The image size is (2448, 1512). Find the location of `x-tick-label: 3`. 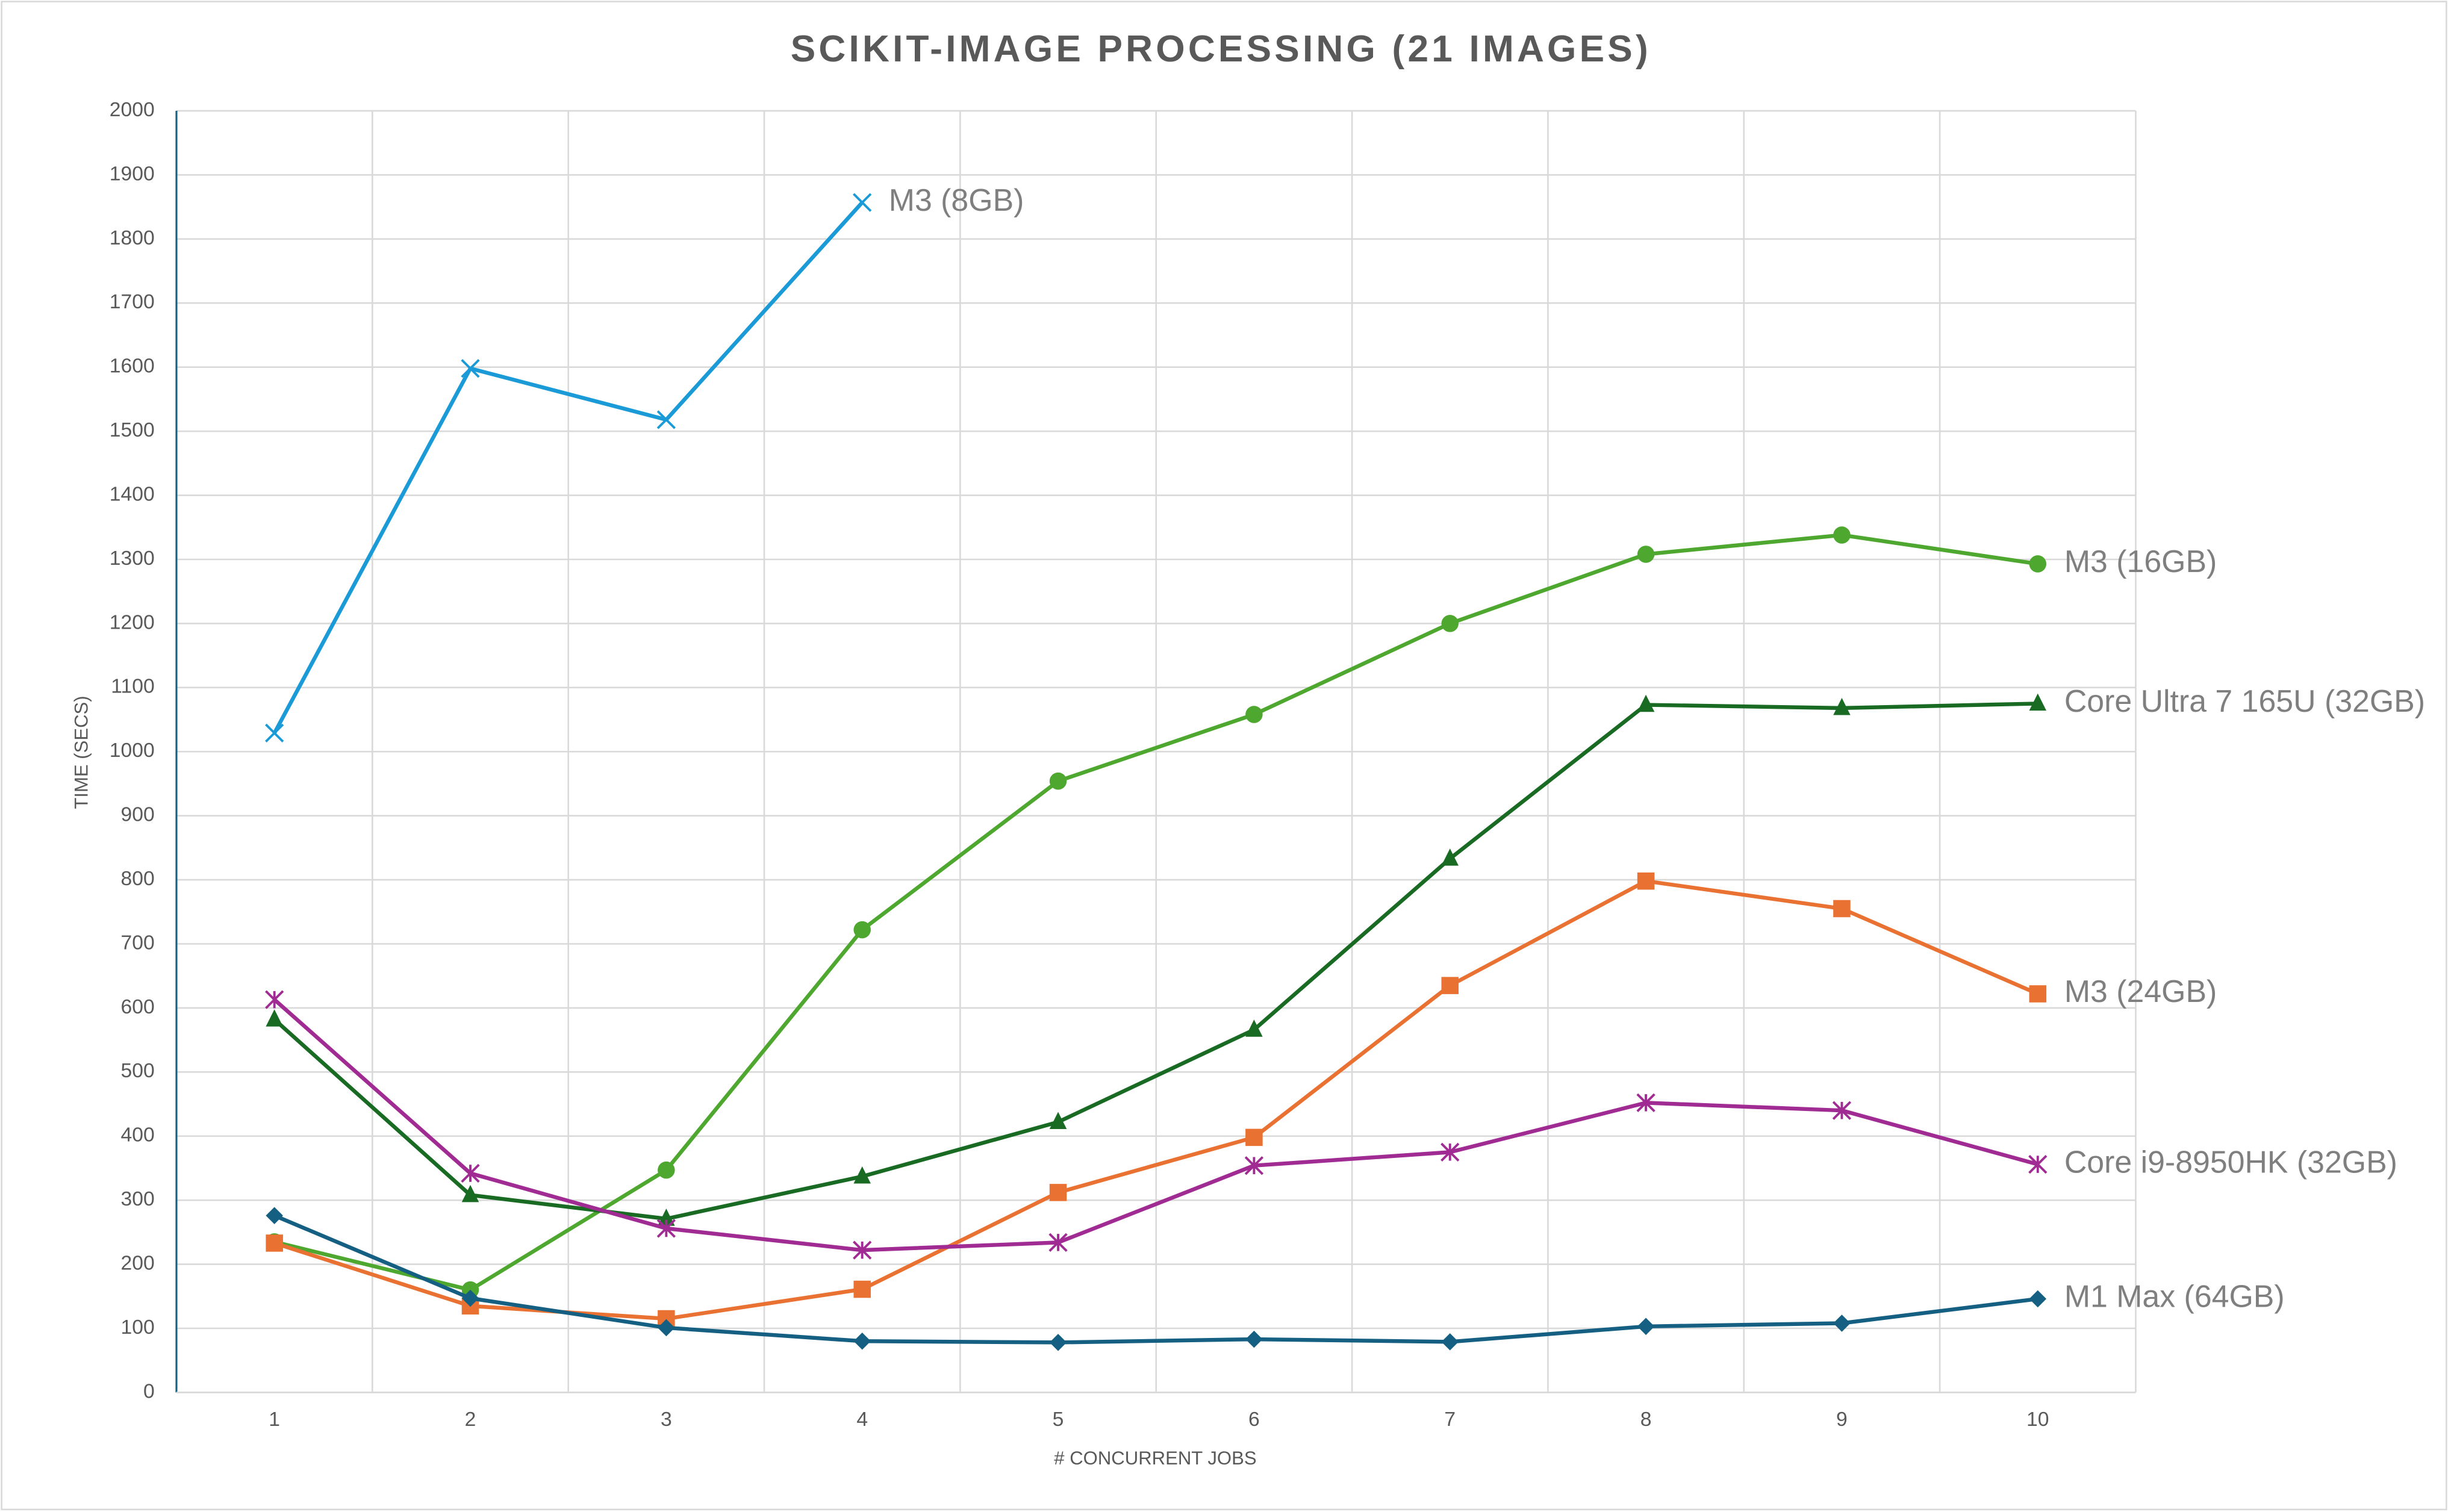

x-tick-label: 3 is located at coordinates (666, 1420).